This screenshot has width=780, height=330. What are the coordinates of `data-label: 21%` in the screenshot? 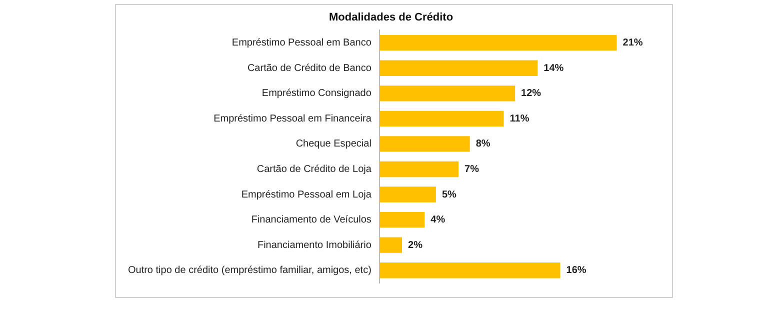 It's located at (632, 43).